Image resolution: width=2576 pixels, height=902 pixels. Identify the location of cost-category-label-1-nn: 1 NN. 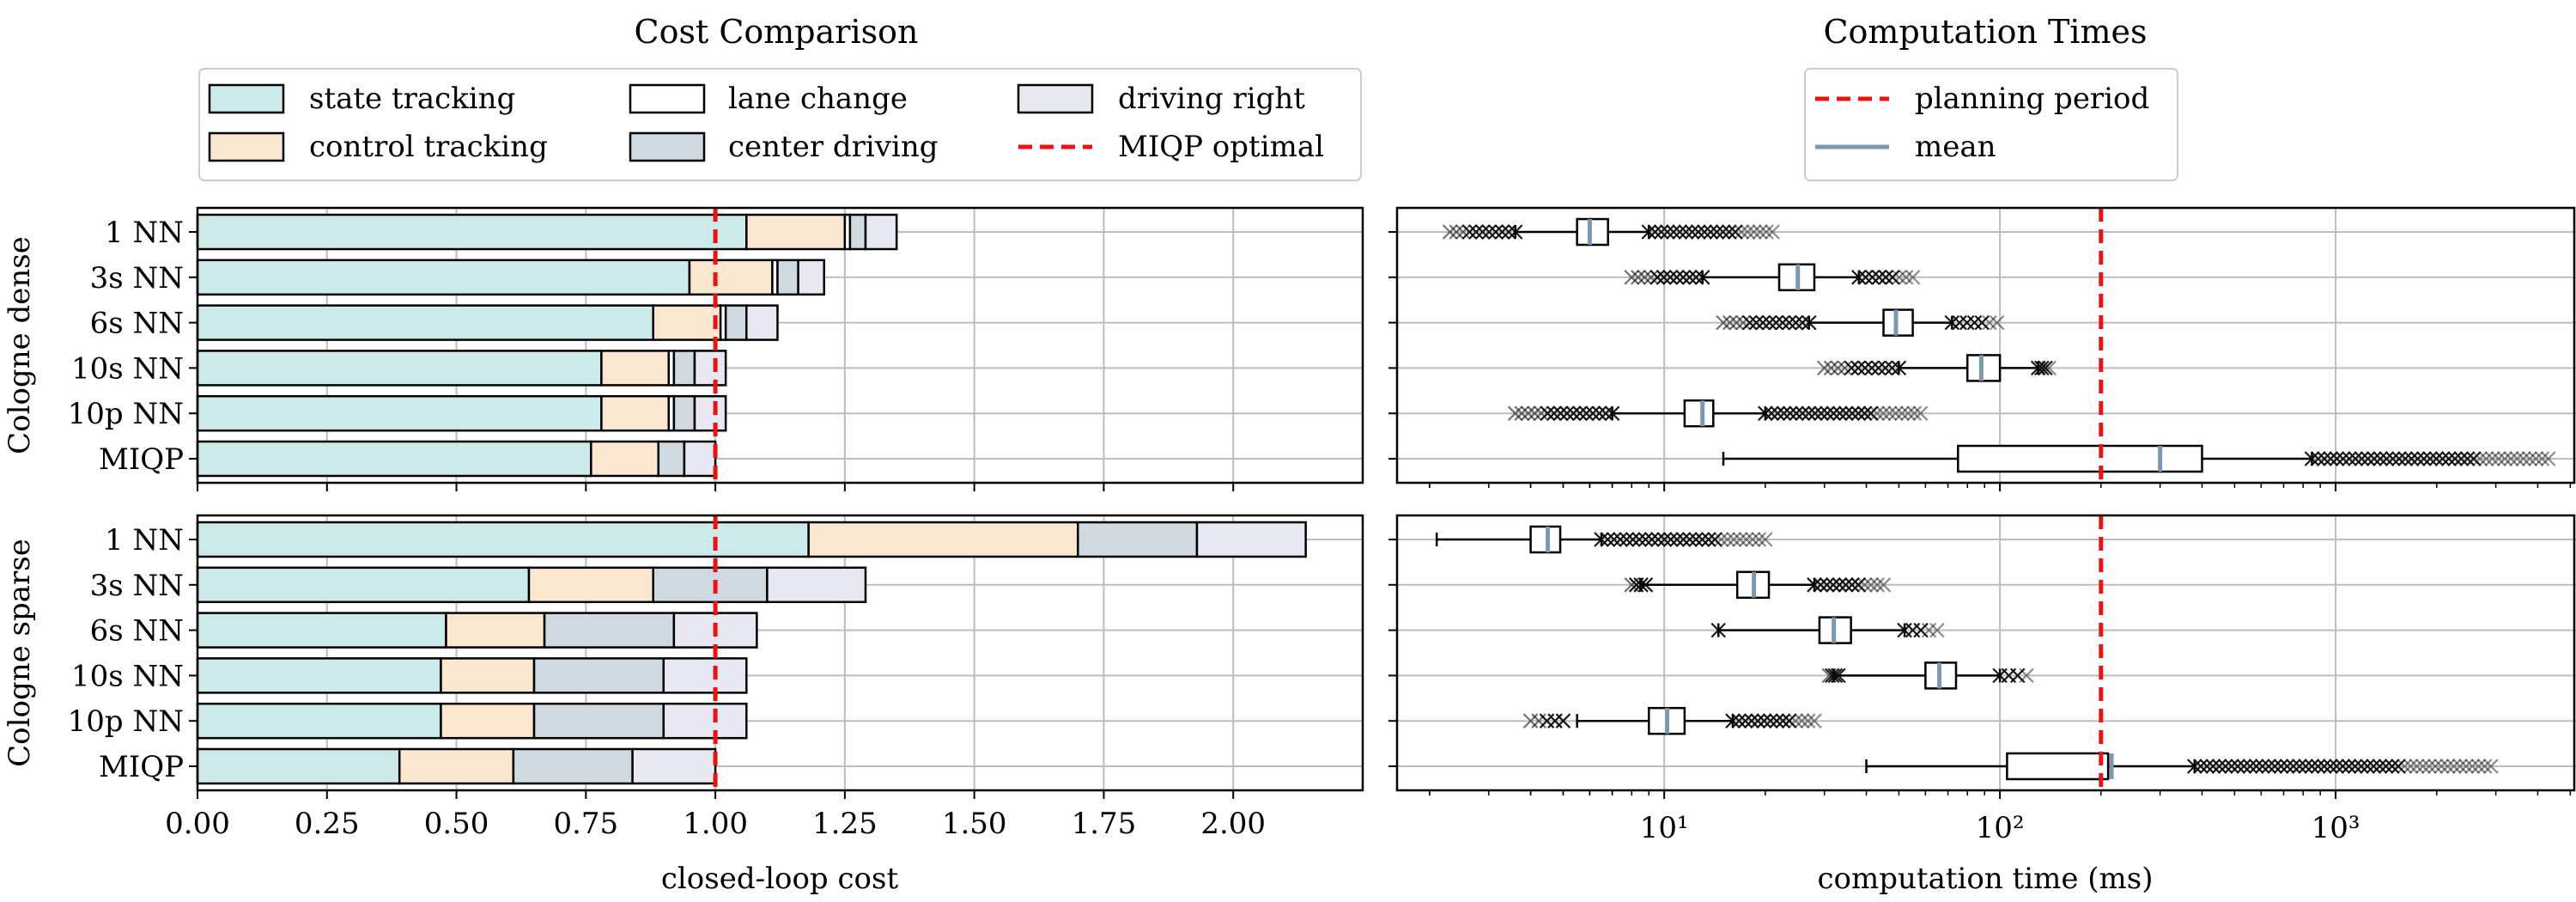
(144, 233).